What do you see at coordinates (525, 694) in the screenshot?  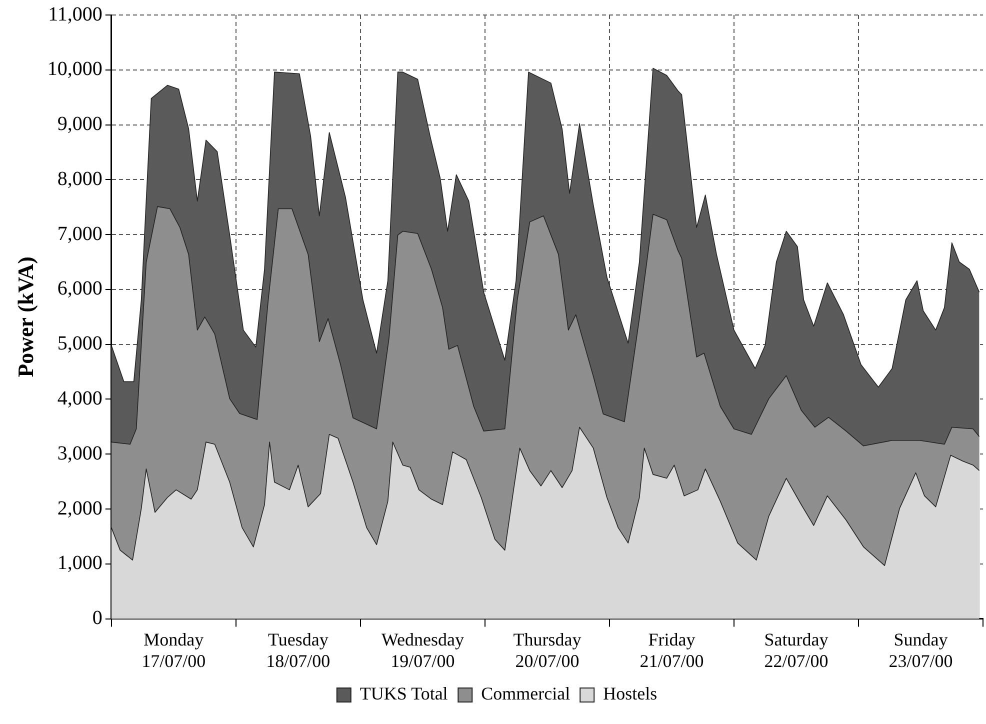 I see `legend-label: Commercial` at bounding box center [525, 694].